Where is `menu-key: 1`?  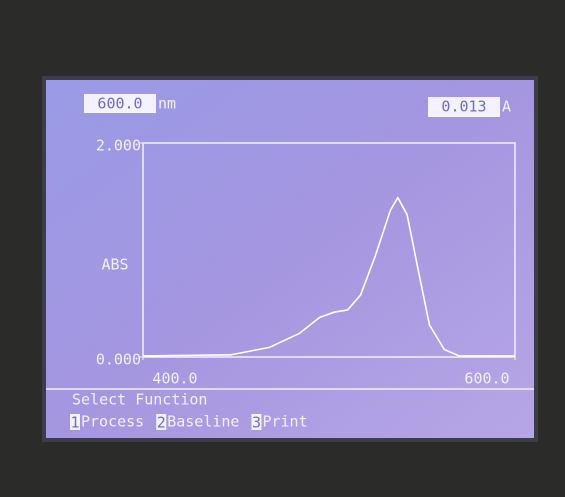
menu-key: 1 is located at coordinates (74, 423).